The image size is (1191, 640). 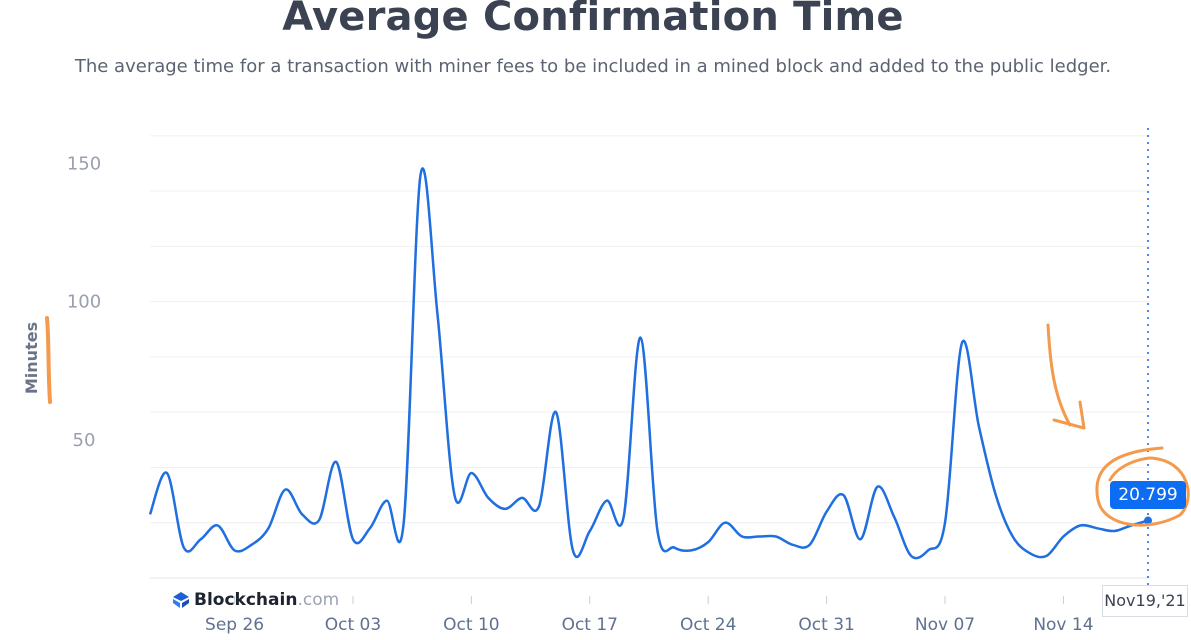 What do you see at coordinates (471, 625) in the screenshot?
I see `x-tick-label: Oct 10` at bounding box center [471, 625].